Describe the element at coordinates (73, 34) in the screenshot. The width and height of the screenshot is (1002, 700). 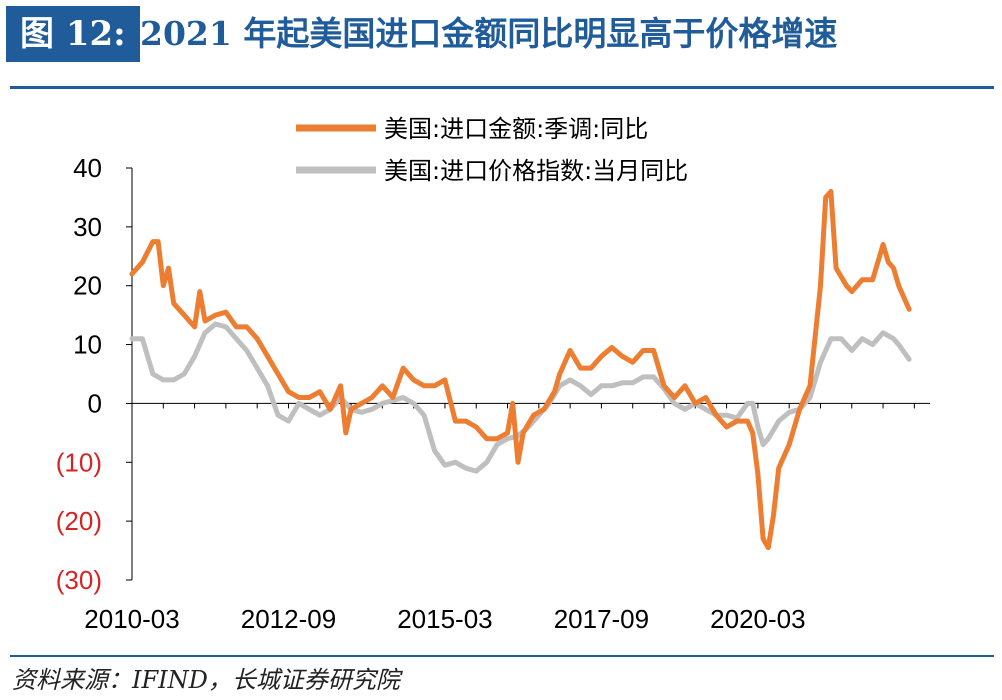
I see `figure-label: 图 12:` at that location.